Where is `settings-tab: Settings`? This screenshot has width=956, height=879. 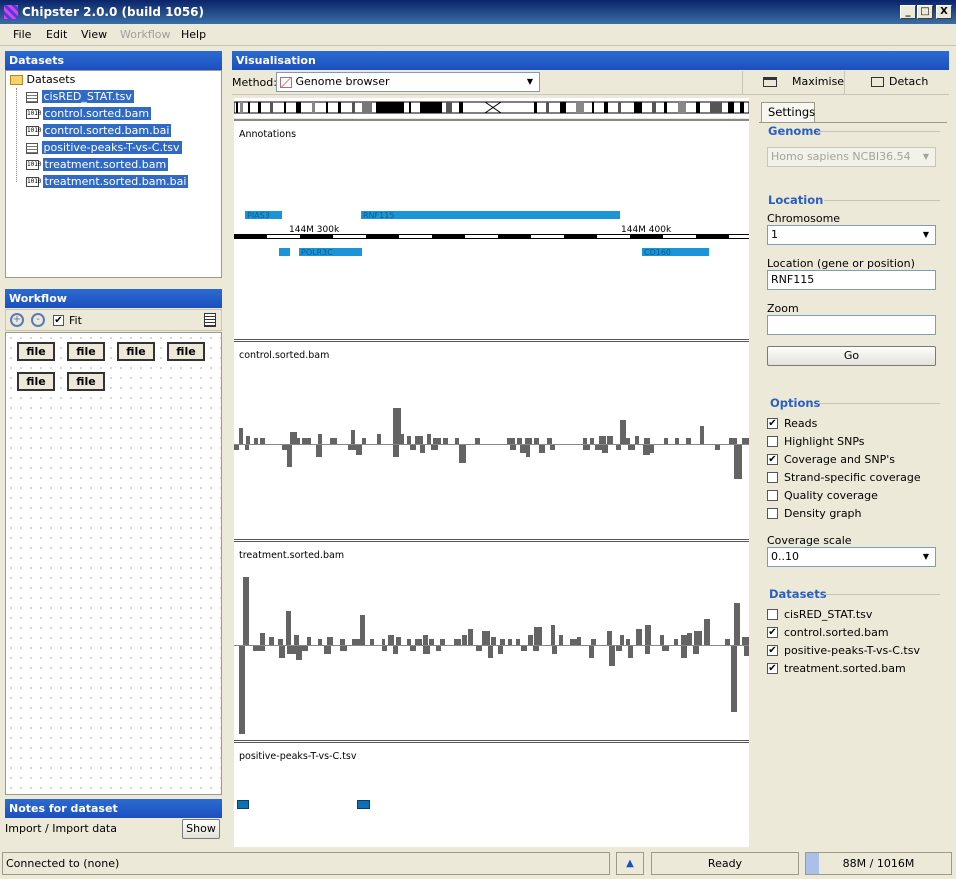
settings-tab: Settings is located at coordinates (788, 112).